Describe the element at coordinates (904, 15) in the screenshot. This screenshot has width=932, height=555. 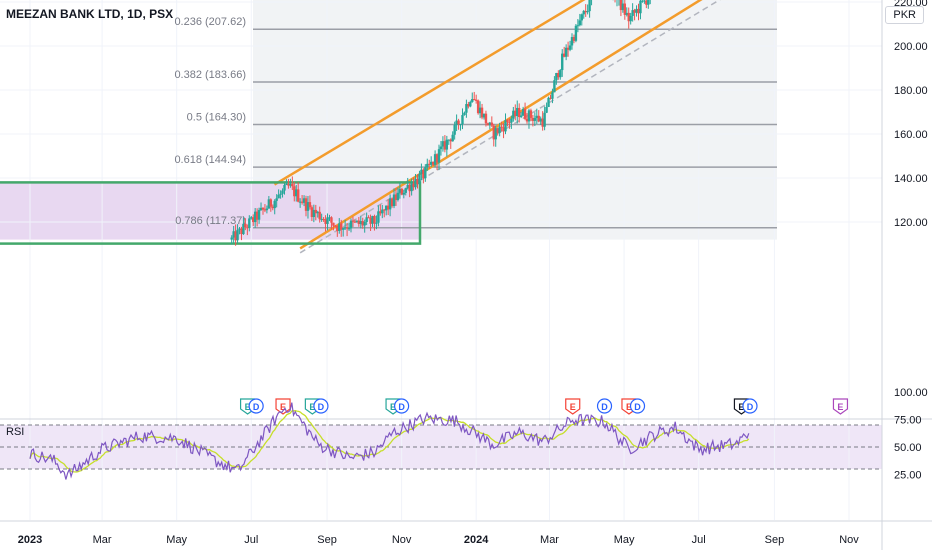
I see `currency-button: PKR` at that location.